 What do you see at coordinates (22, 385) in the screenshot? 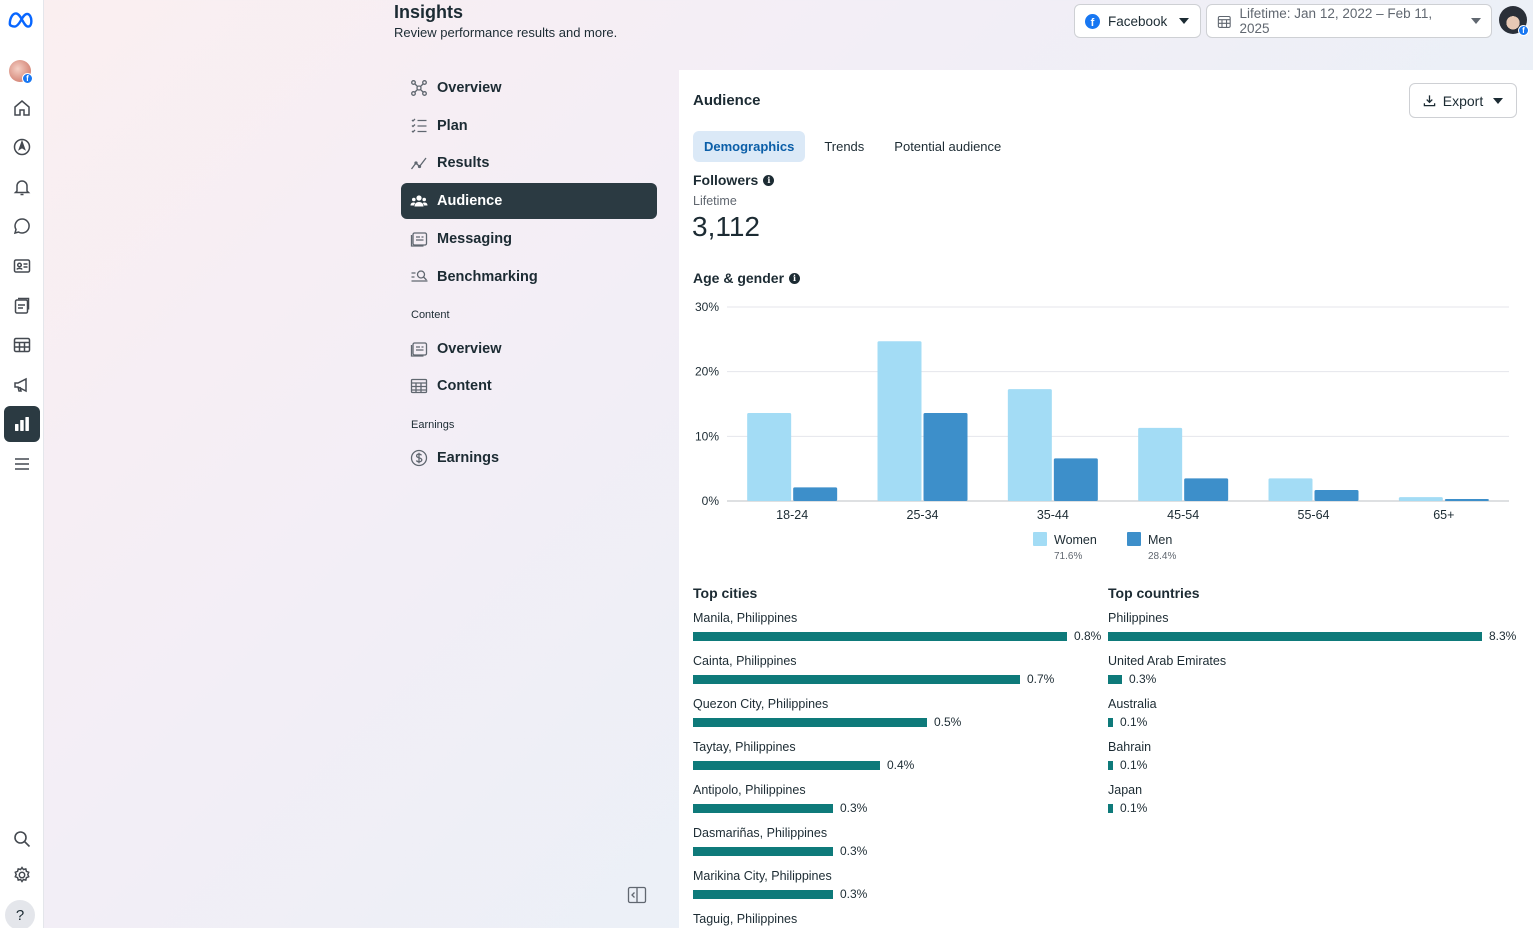
I see `megaphone-icon` at bounding box center [22, 385].